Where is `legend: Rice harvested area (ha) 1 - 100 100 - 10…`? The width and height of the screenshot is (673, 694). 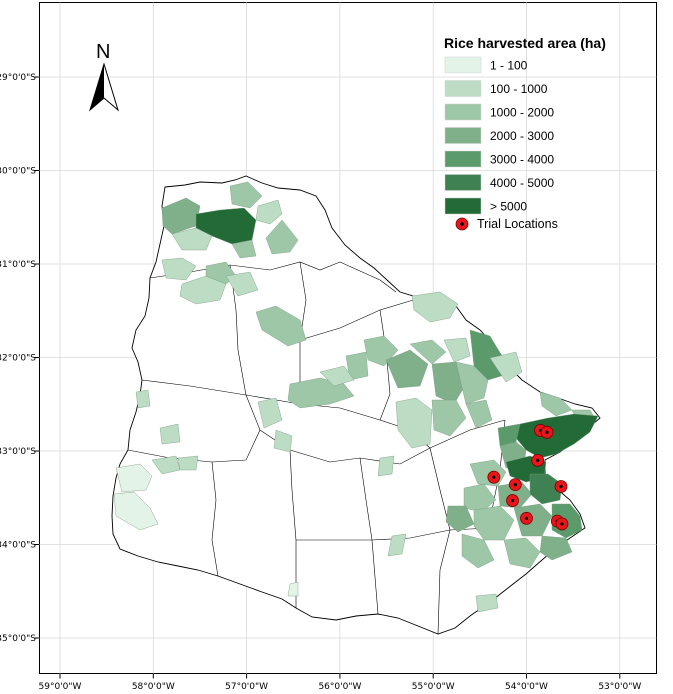 legend: Rice harvested area (ha) 1 - 100 100 - 10… is located at coordinates (525, 133).